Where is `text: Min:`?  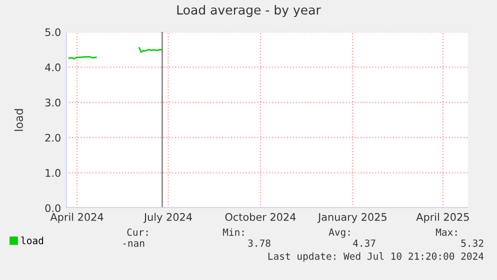 text: Min: is located at coordinates (233, 232).